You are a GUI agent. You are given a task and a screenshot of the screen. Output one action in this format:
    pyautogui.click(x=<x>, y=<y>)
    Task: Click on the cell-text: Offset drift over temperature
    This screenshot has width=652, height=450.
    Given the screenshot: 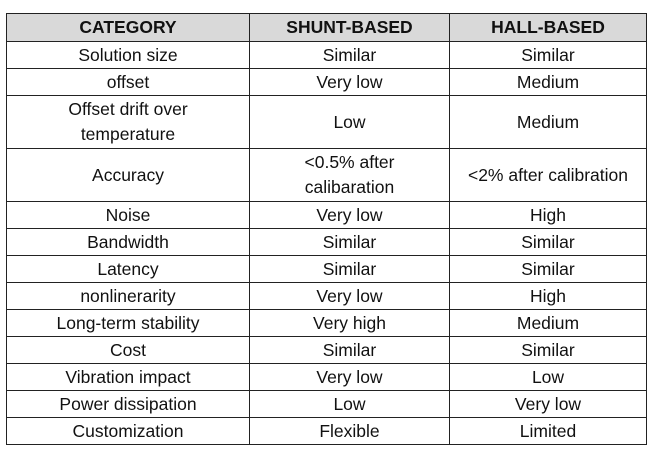 What is the action you would take?
    pyautogui.click(x=128, y=121)
    